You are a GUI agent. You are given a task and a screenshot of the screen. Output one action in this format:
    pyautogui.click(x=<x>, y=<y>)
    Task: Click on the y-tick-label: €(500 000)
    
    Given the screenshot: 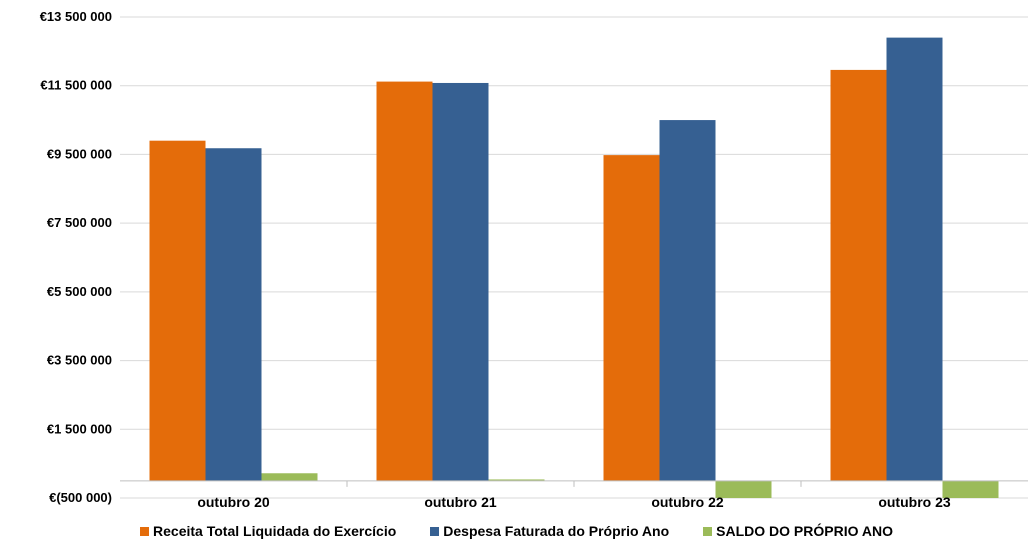 What is the action you would take?
    pyautogui.click(x=80, y=497)
    